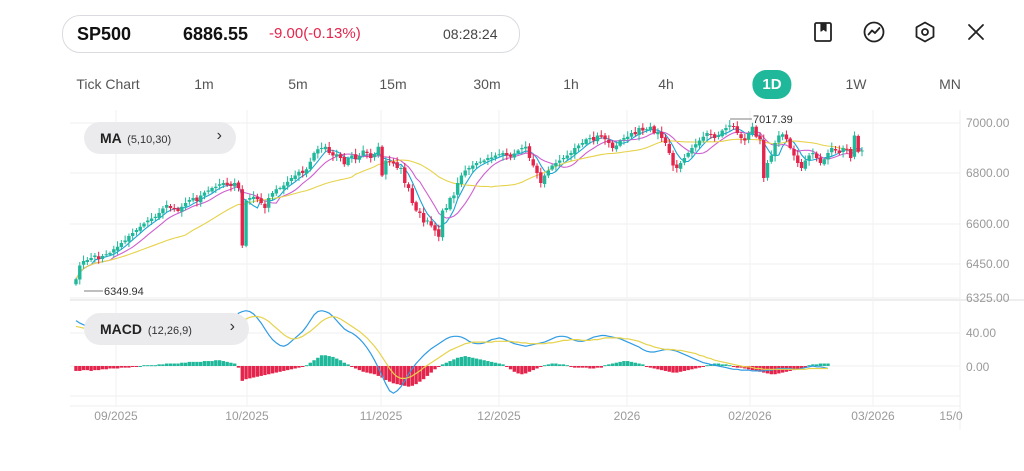 This screenshot has height=471, width=1024. I want to click on tab-4h: 4h, so click(666, 84).